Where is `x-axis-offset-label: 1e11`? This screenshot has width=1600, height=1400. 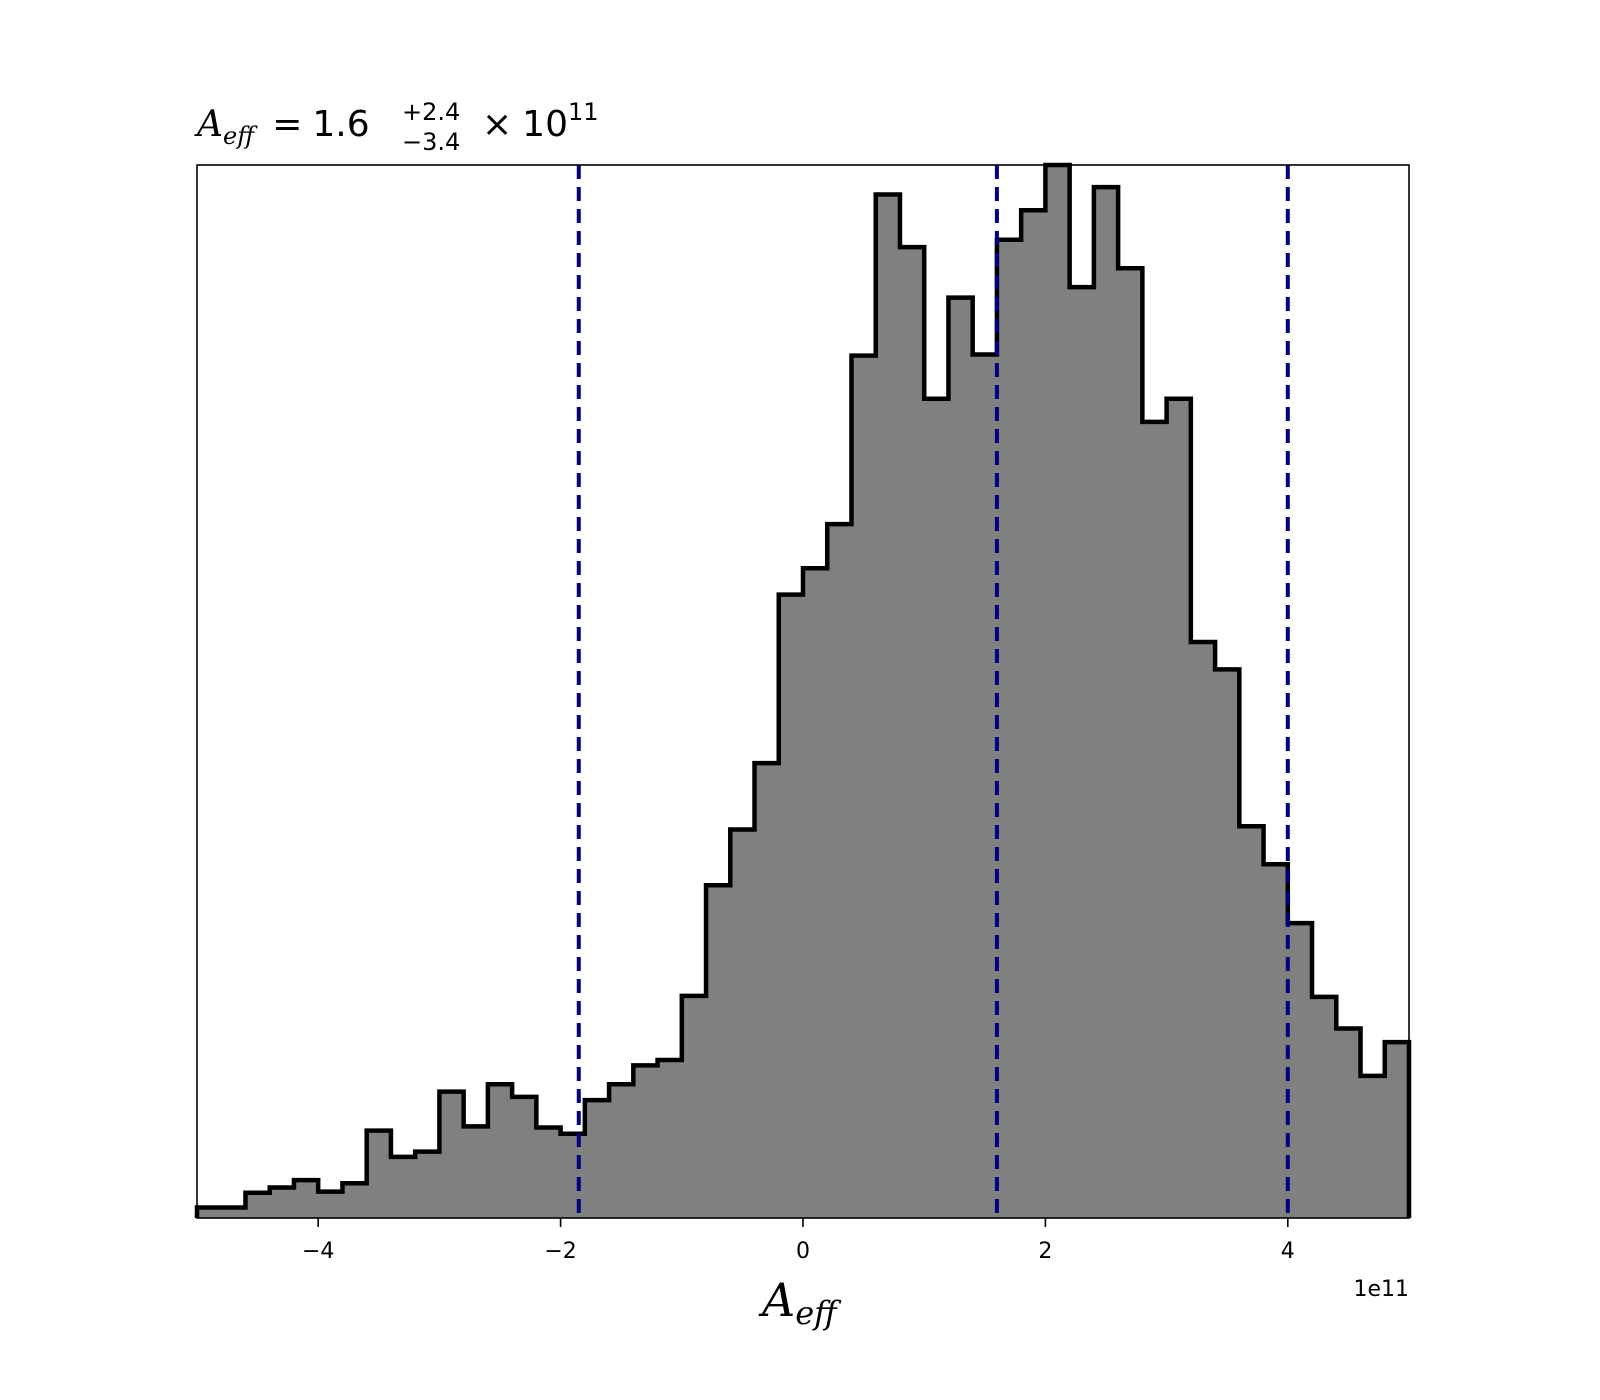
x-axis-offset-label: 1e11 is located at coordinates (1381, 1289).